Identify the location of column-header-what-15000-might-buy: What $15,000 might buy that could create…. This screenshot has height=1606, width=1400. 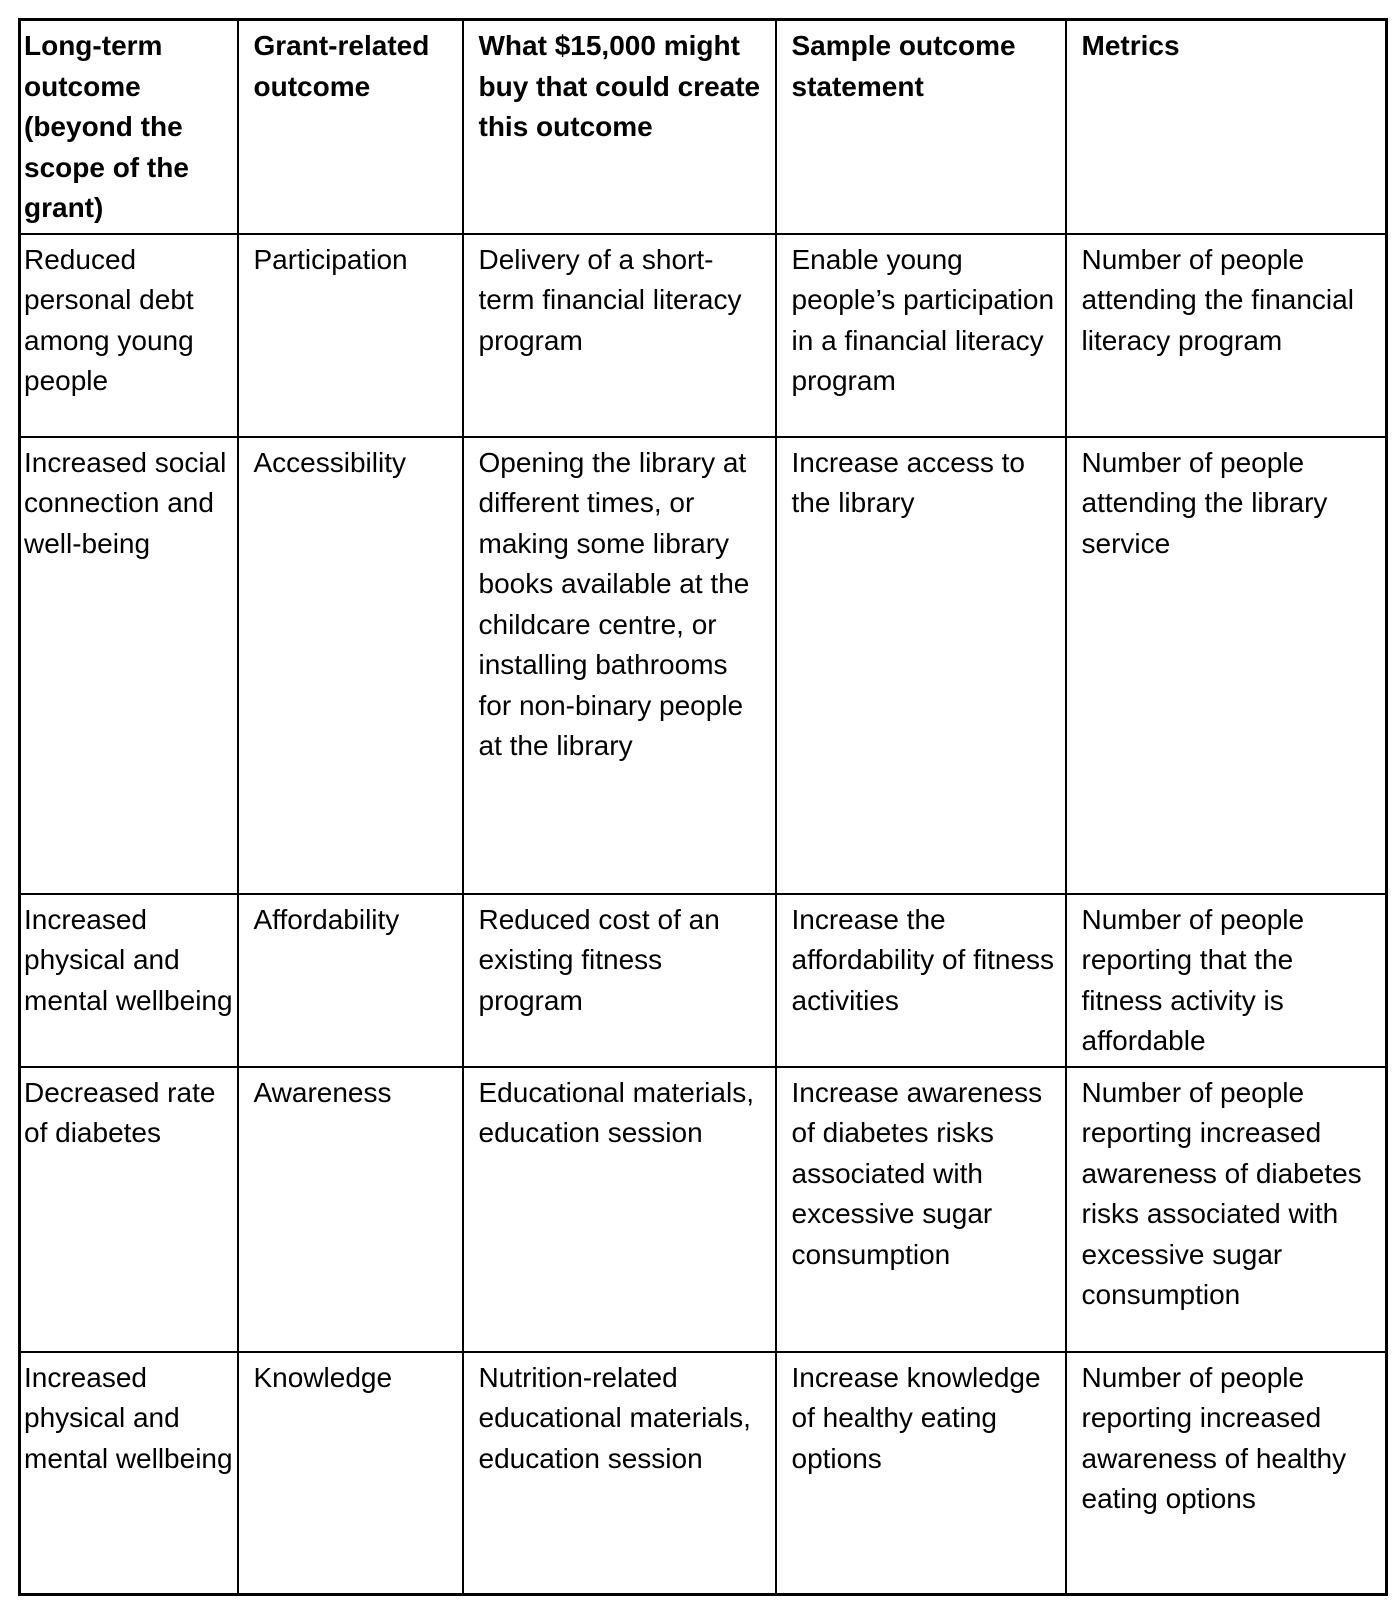
(619, 126).